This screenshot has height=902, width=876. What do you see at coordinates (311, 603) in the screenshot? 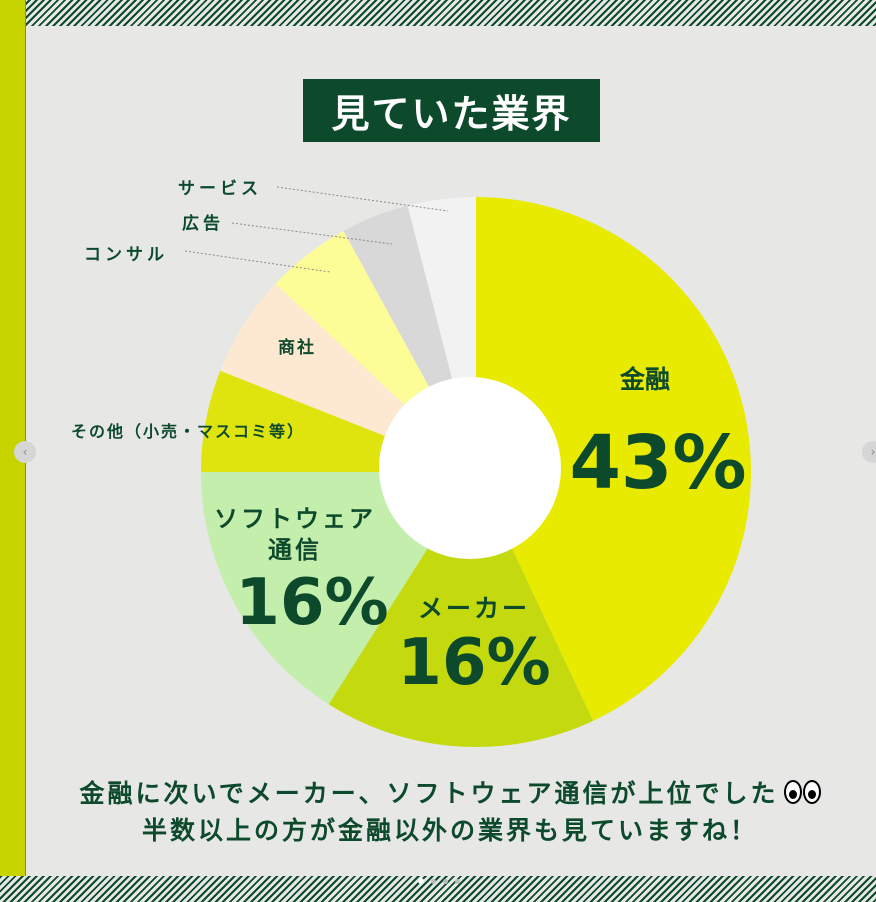
I see `software-percent: 16%` at bounding box center [311, 603].